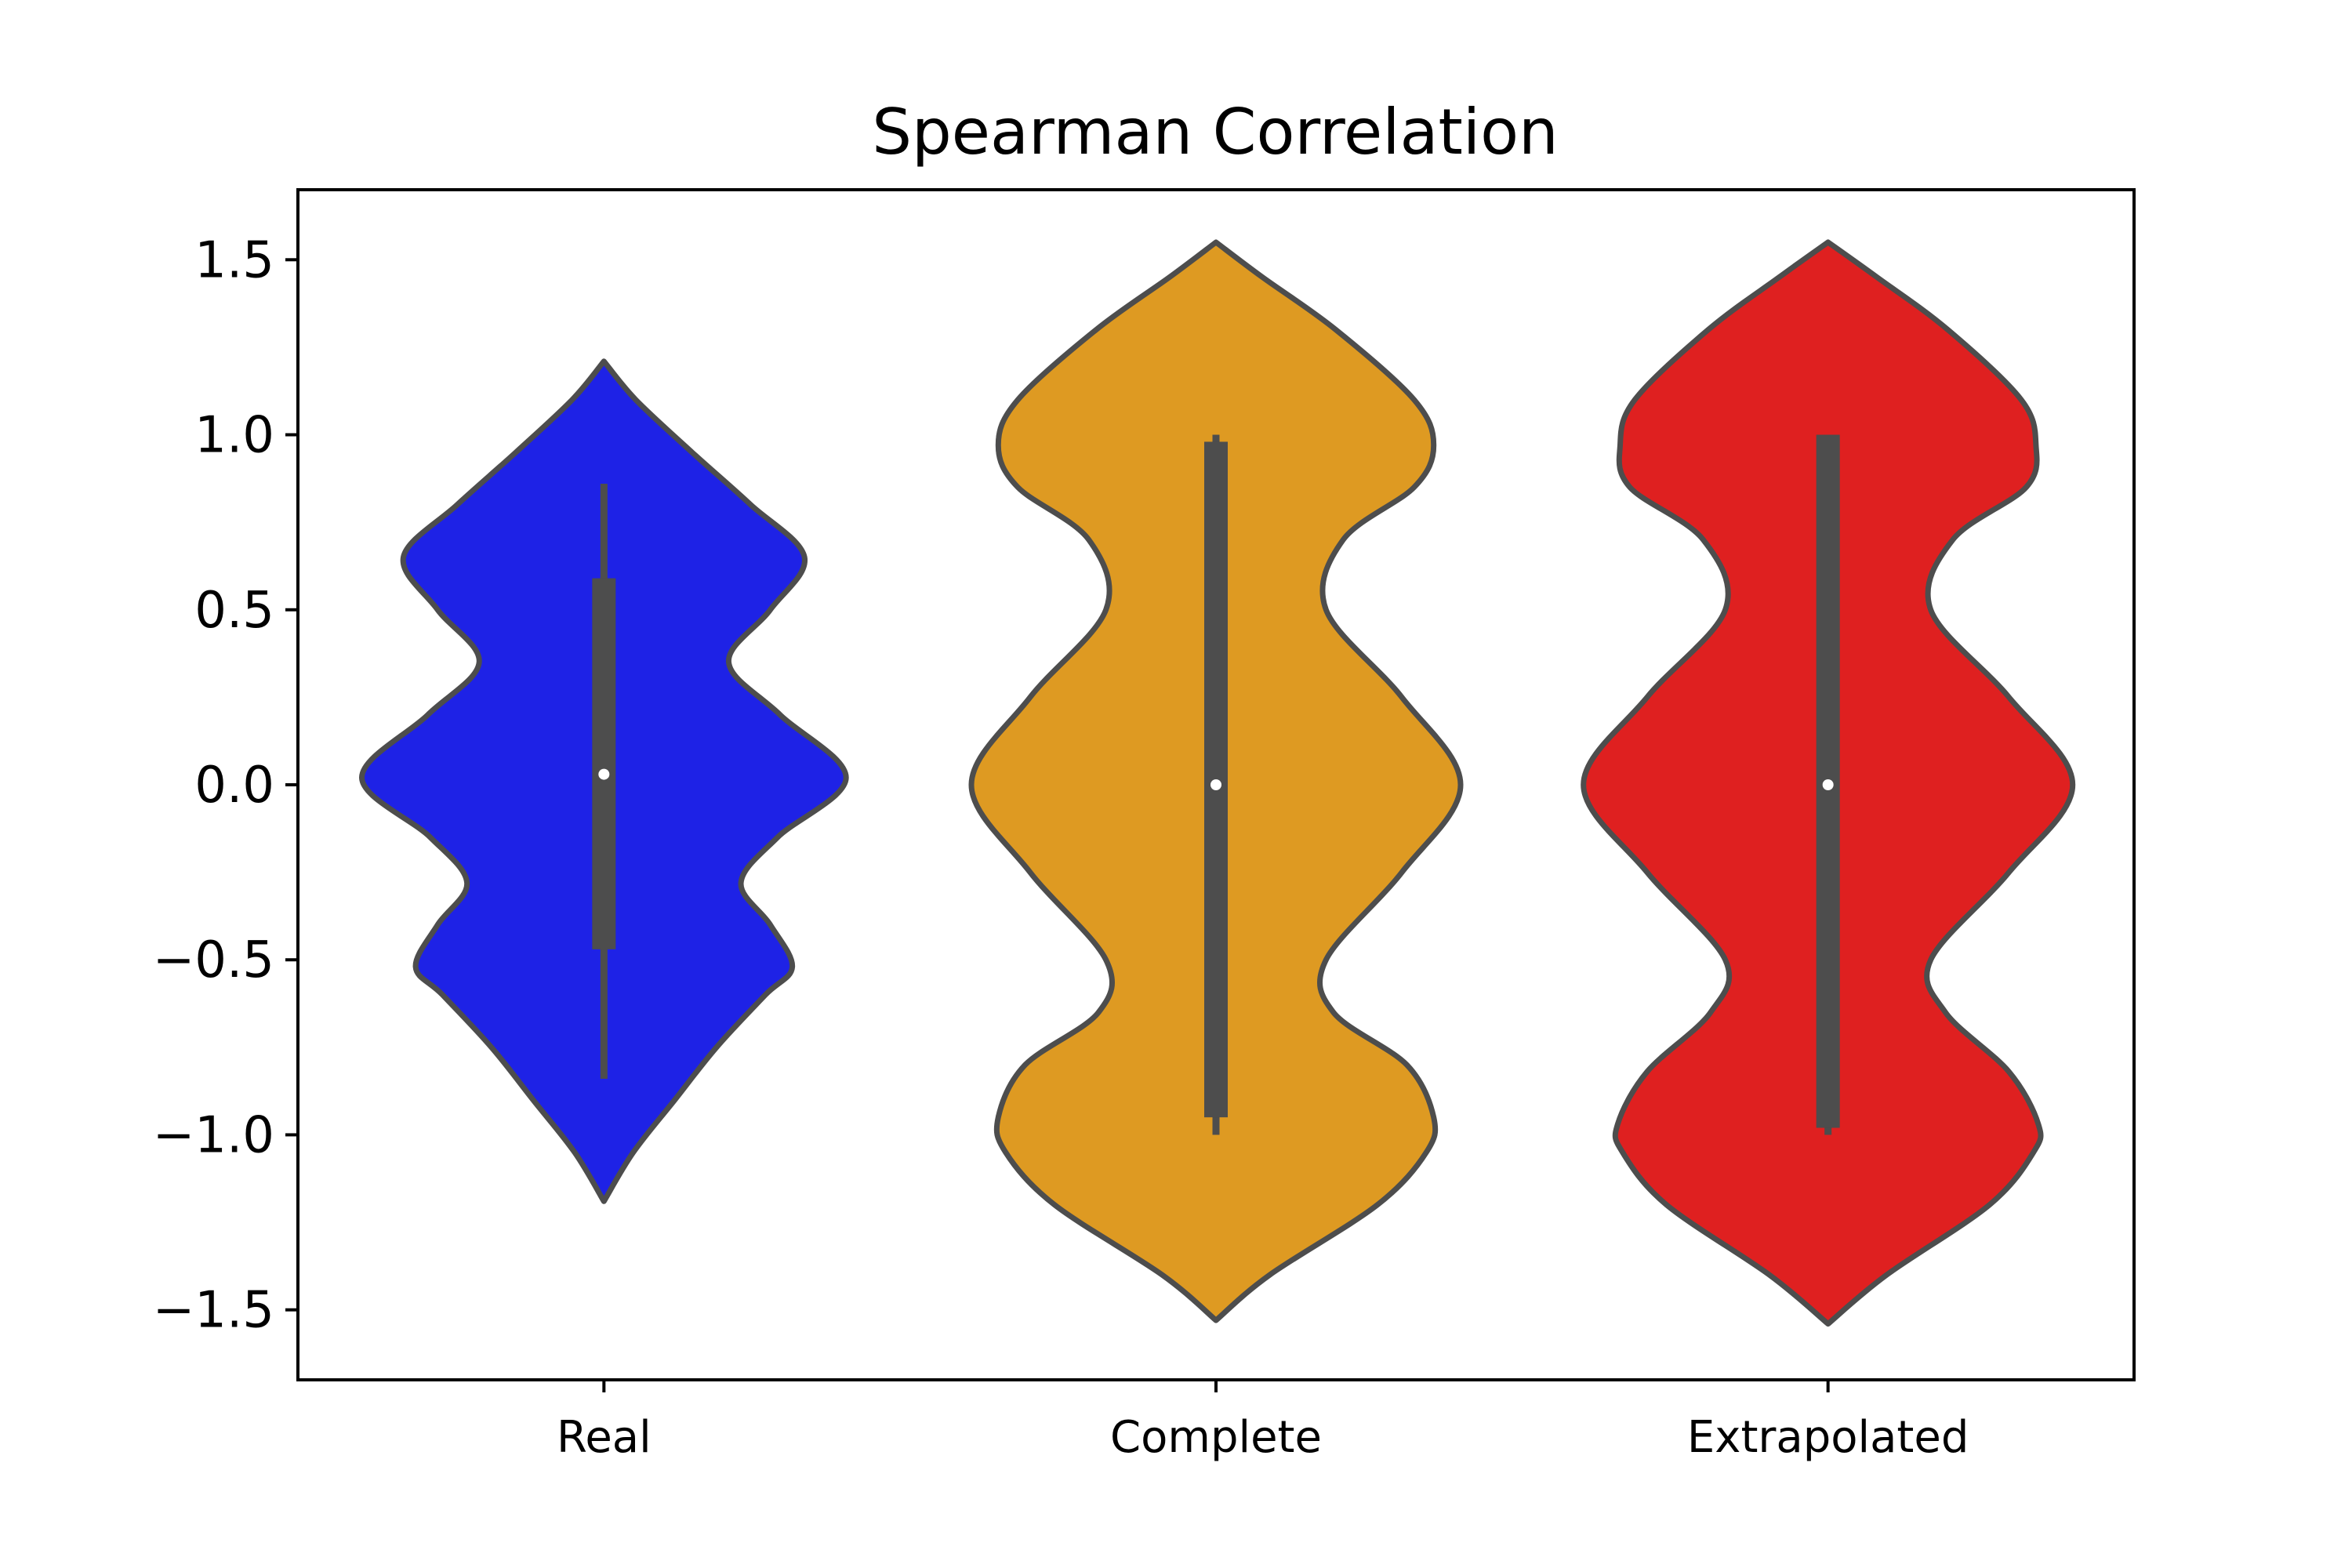 This screenshot has width=2352, height=1568. What do you see at coordinates (1216, 1437) in the screenshot?
I see `x-tick-label: Complete` at bounding box center [1216, 1437].